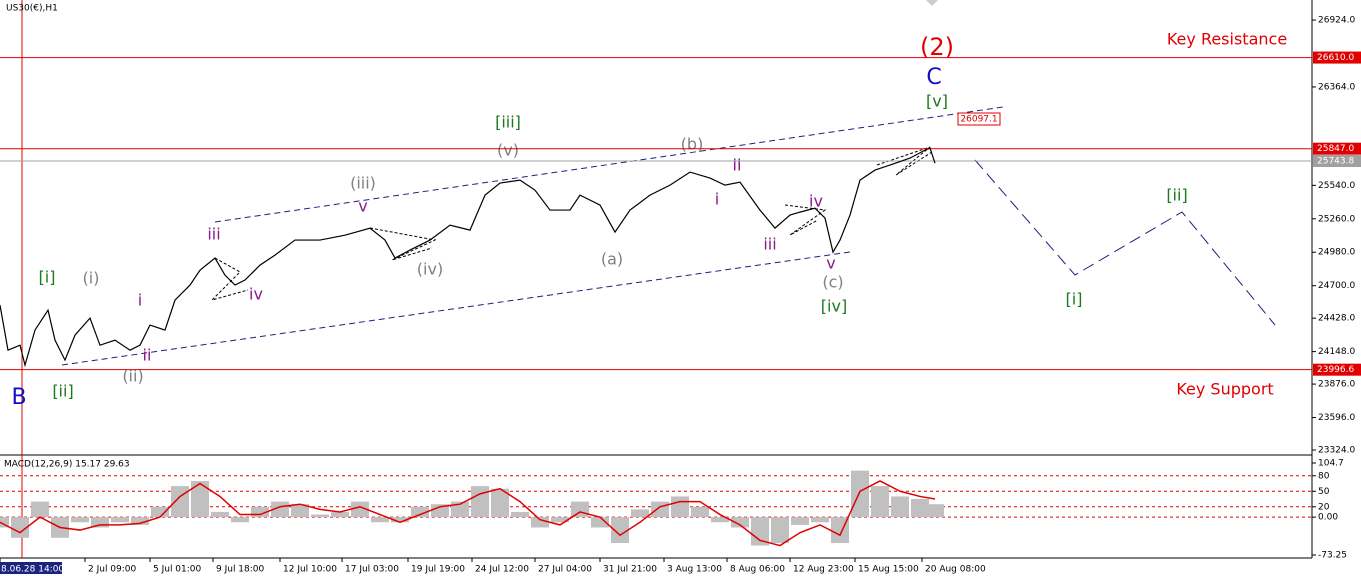  I want to click on wave-label: Key Resistance, so click(1227, 39).